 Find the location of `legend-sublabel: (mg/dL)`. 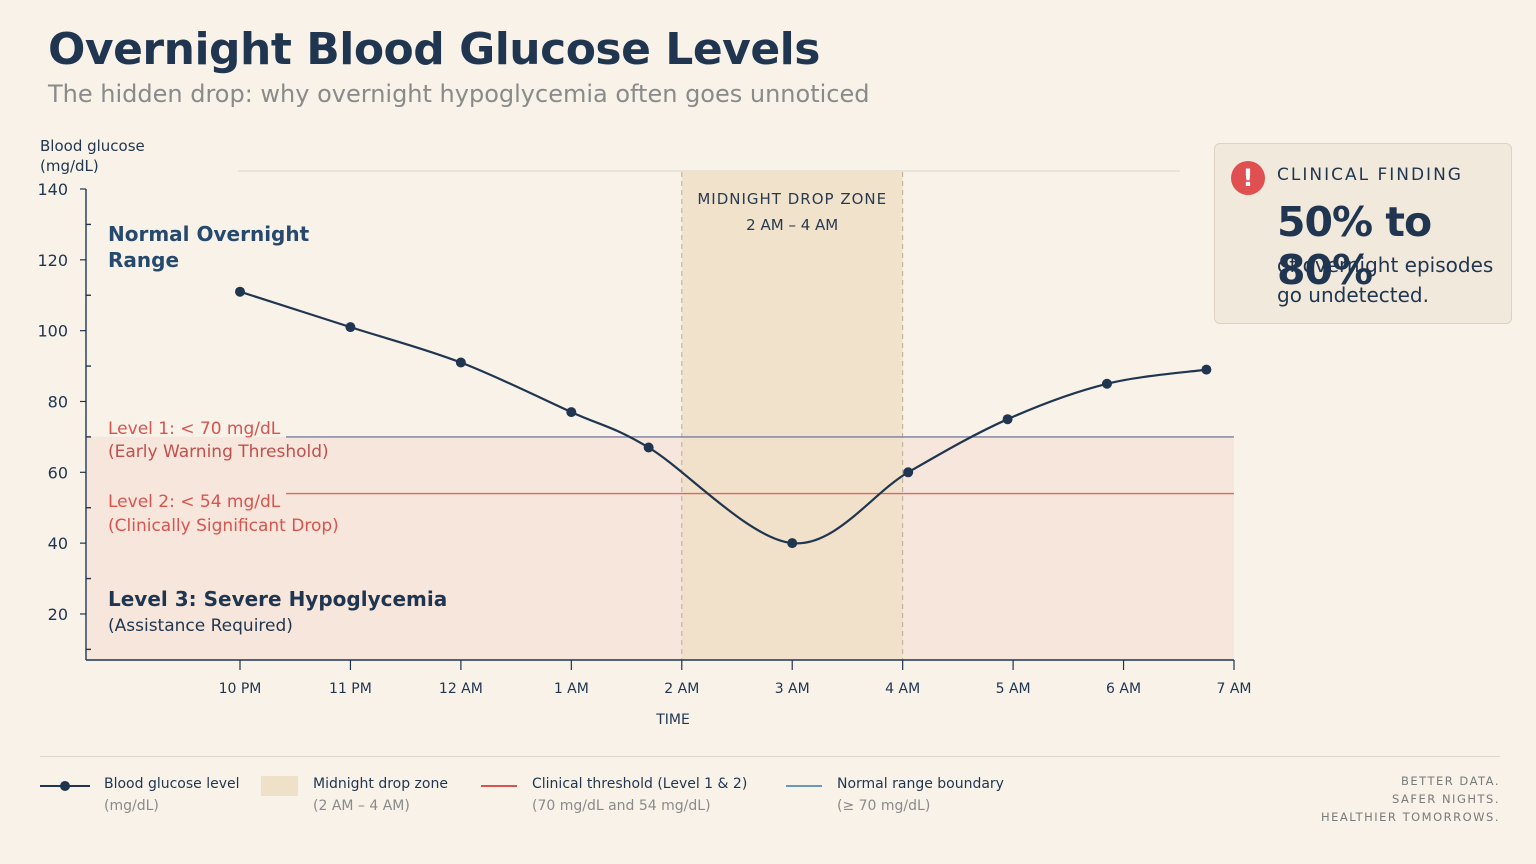

legend-sublabel: (mg/dL) is located at coordinates (131, 806).